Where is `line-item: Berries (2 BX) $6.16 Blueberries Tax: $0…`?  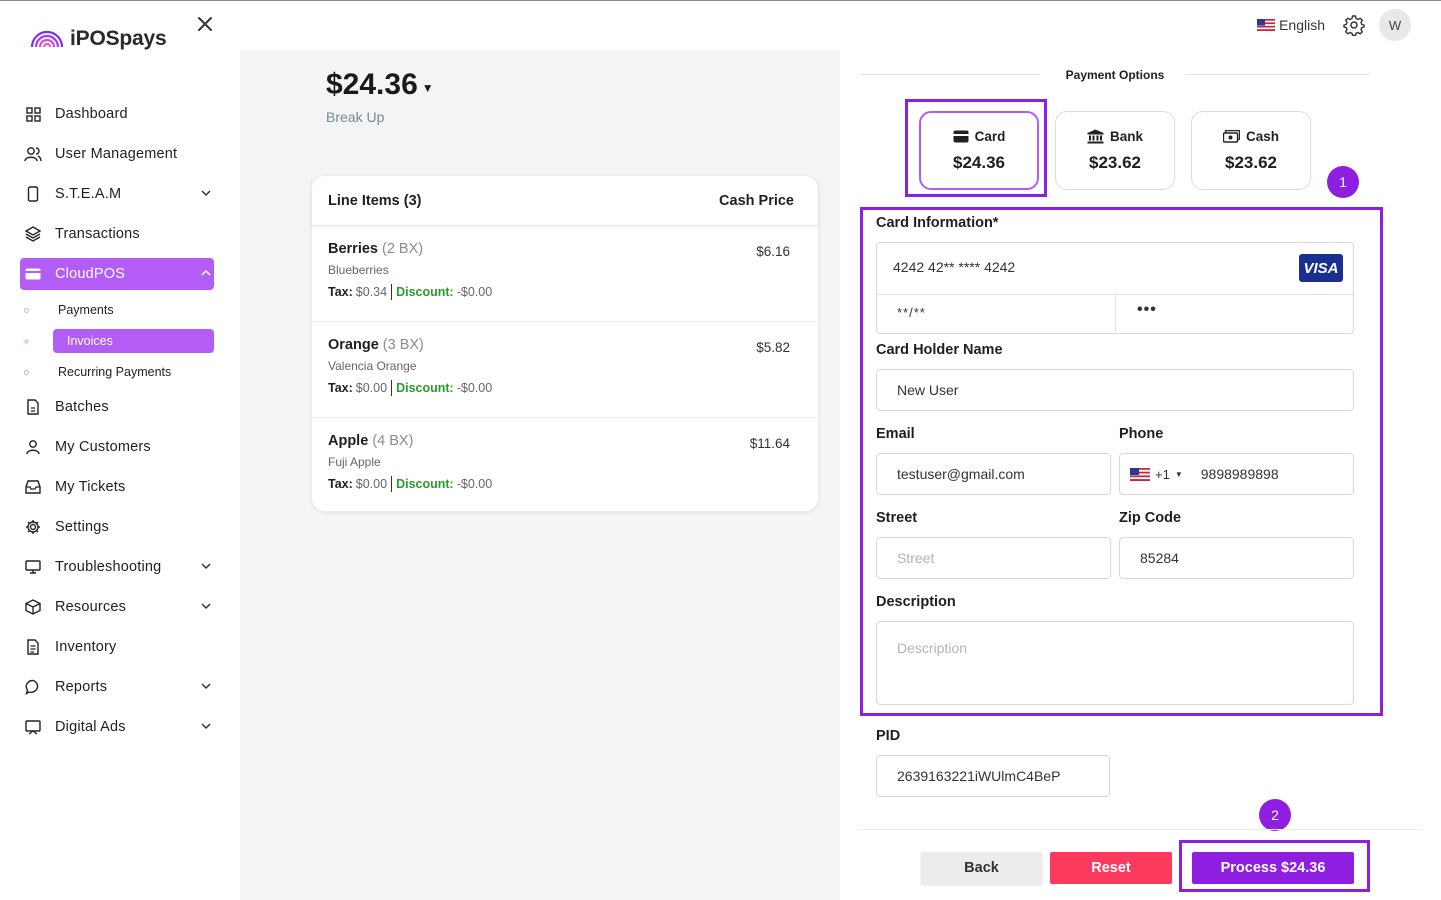 line-item: Berries (2 BX) $6.16 Blueberries Tax: $0… is located at coordinates (565, 274).